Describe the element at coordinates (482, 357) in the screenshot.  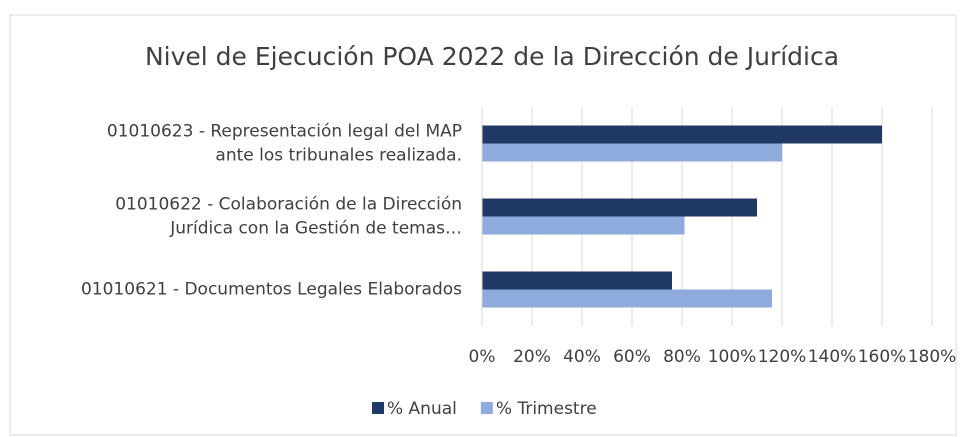
I see `x-tick-label: 0%` at that location.